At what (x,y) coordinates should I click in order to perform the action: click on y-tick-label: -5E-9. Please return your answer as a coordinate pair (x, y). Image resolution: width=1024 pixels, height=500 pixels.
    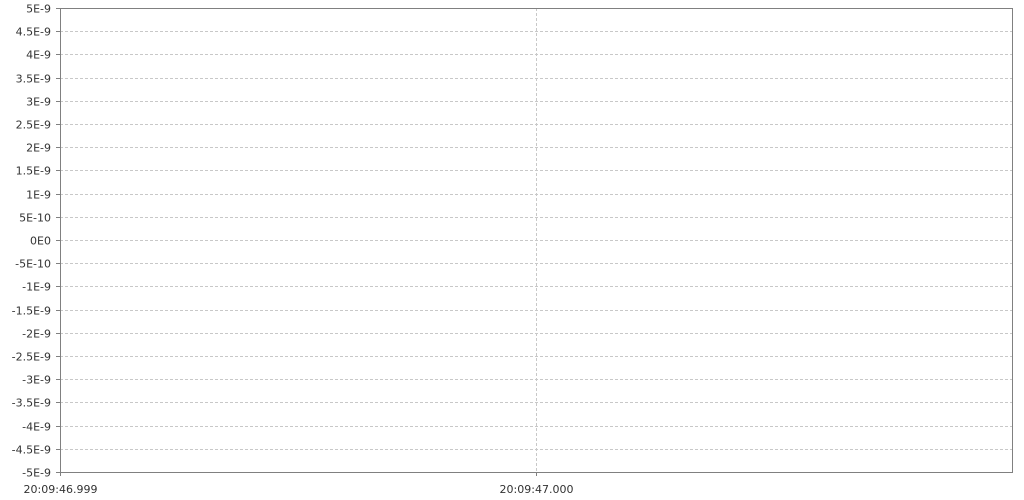
    Looking at the image, I should click on (36, 473).